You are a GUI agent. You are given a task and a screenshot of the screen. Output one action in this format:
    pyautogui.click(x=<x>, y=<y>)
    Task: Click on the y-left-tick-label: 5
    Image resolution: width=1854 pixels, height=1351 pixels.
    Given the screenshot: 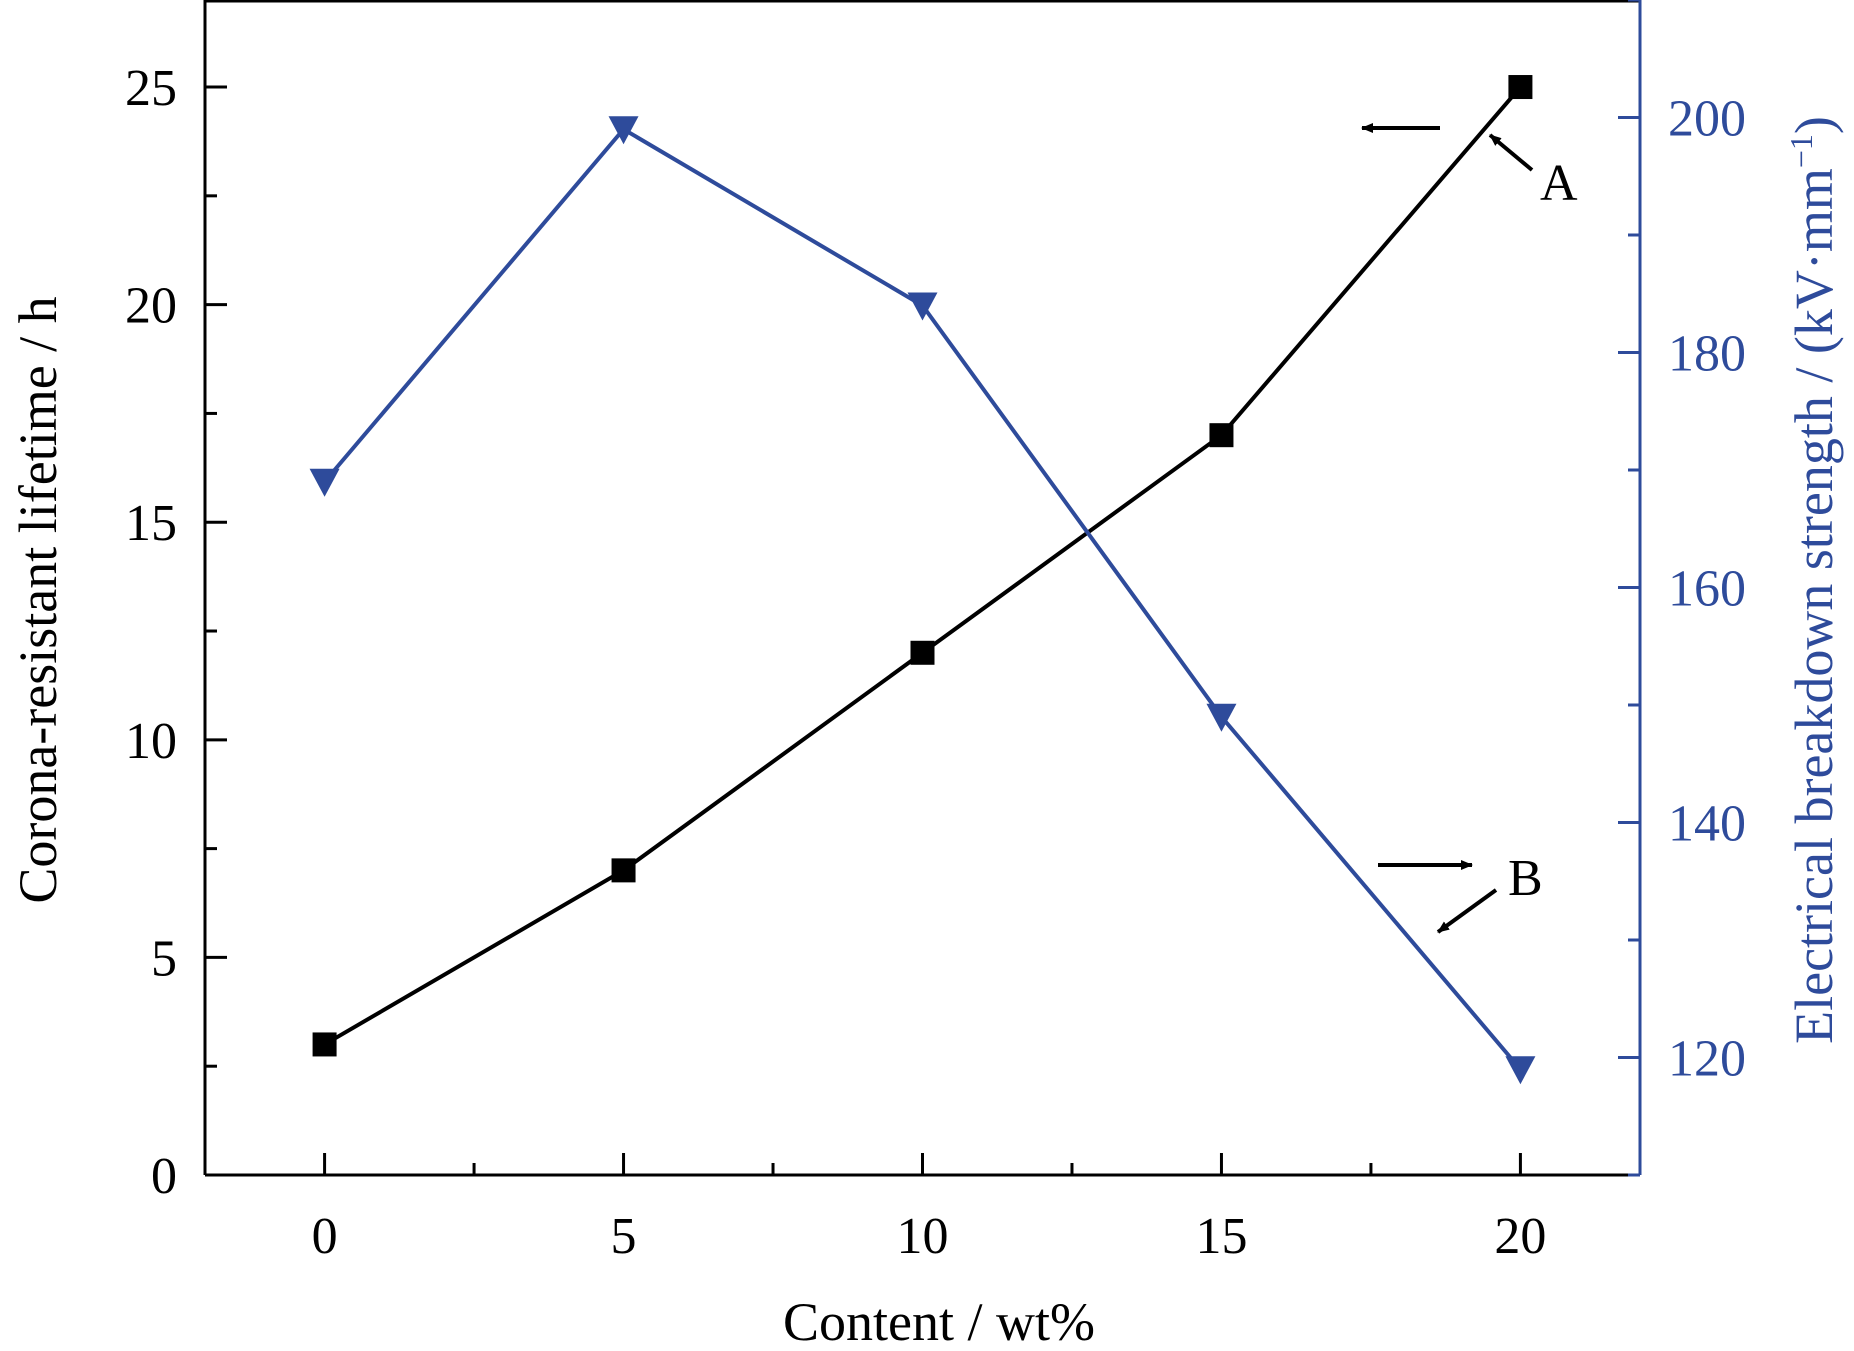 What is the action you would take?
    pyautogui.click(x=164, y=958)
    